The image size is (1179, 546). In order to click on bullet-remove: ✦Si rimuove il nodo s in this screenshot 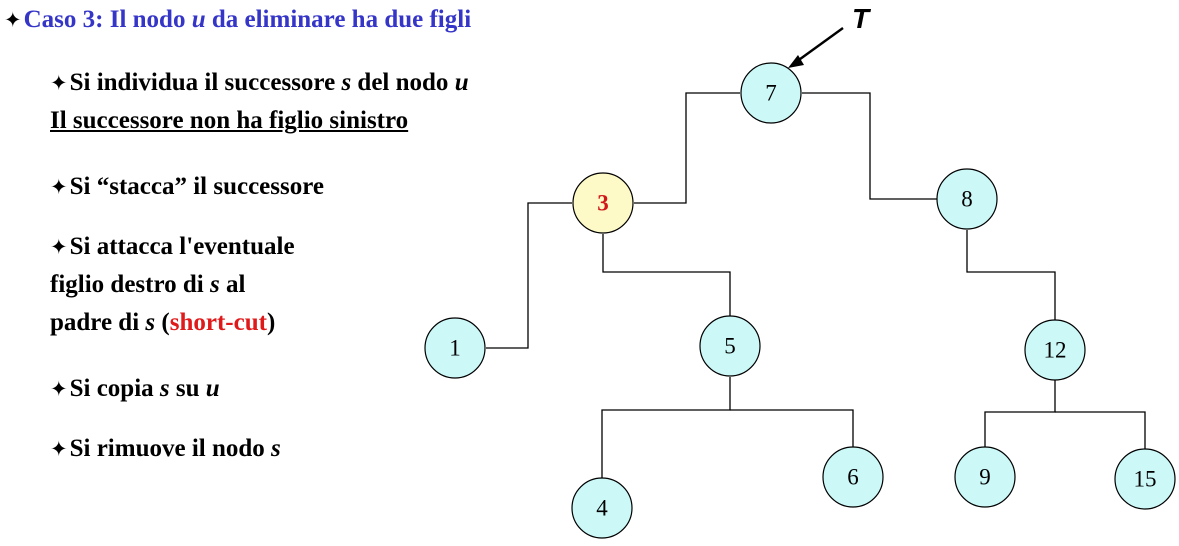, I will do `click(165, 448)`.